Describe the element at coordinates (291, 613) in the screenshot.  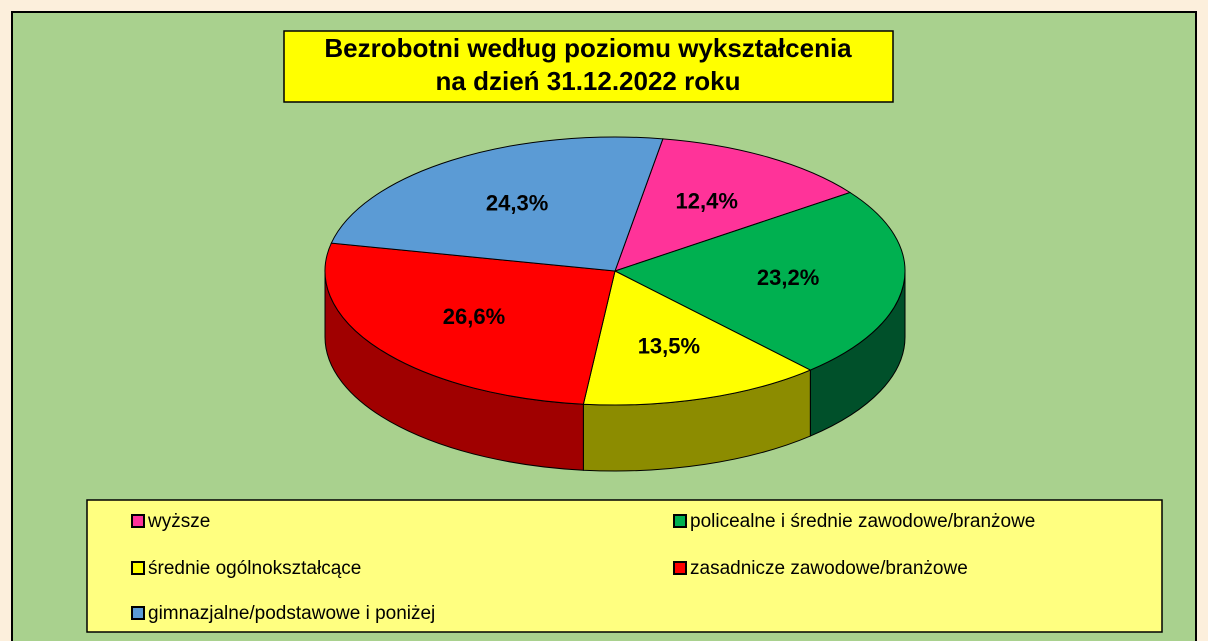
I see `legend-label: gimnazjalne/podstawowe i poniżej` at that location.